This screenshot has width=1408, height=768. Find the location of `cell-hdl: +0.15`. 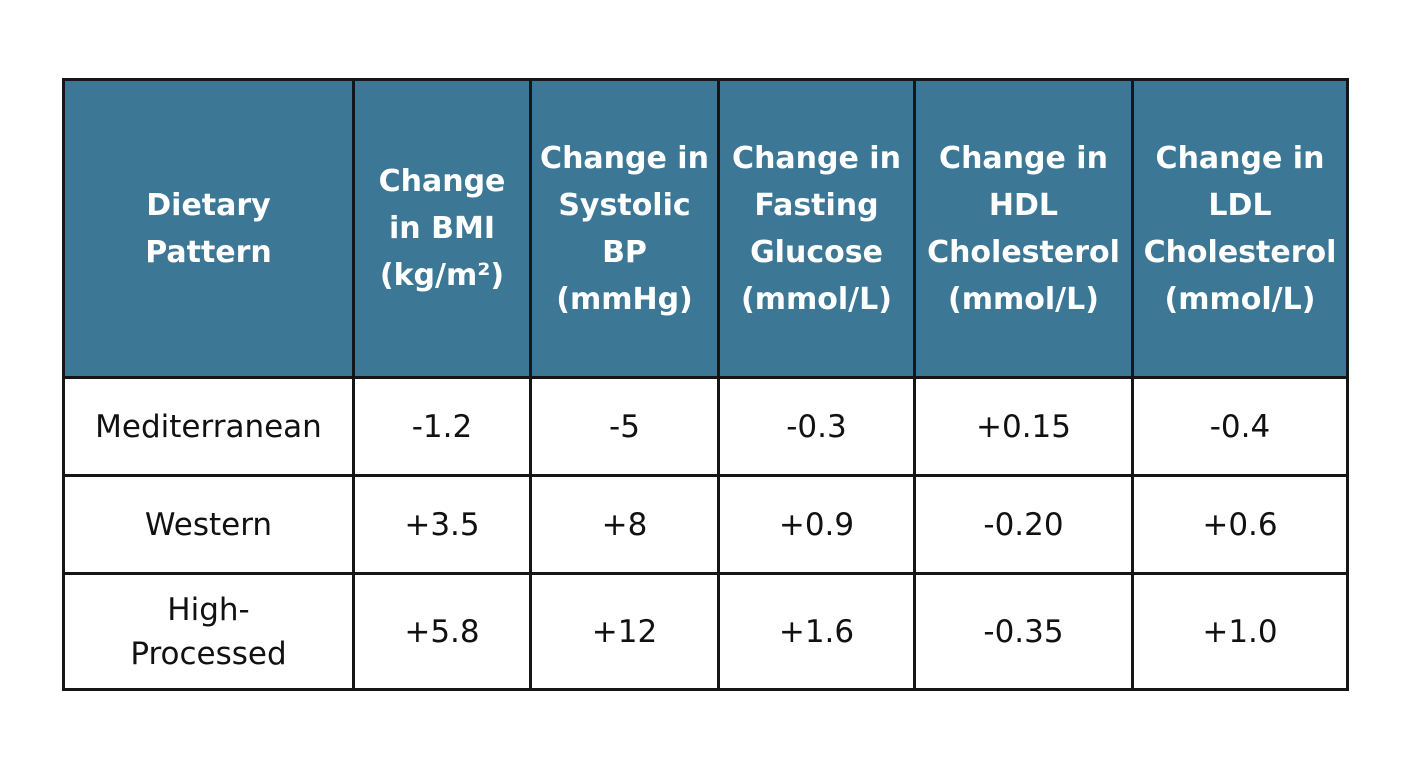

cell-hdl: +0.15 is located at coordinates (1023, 426).